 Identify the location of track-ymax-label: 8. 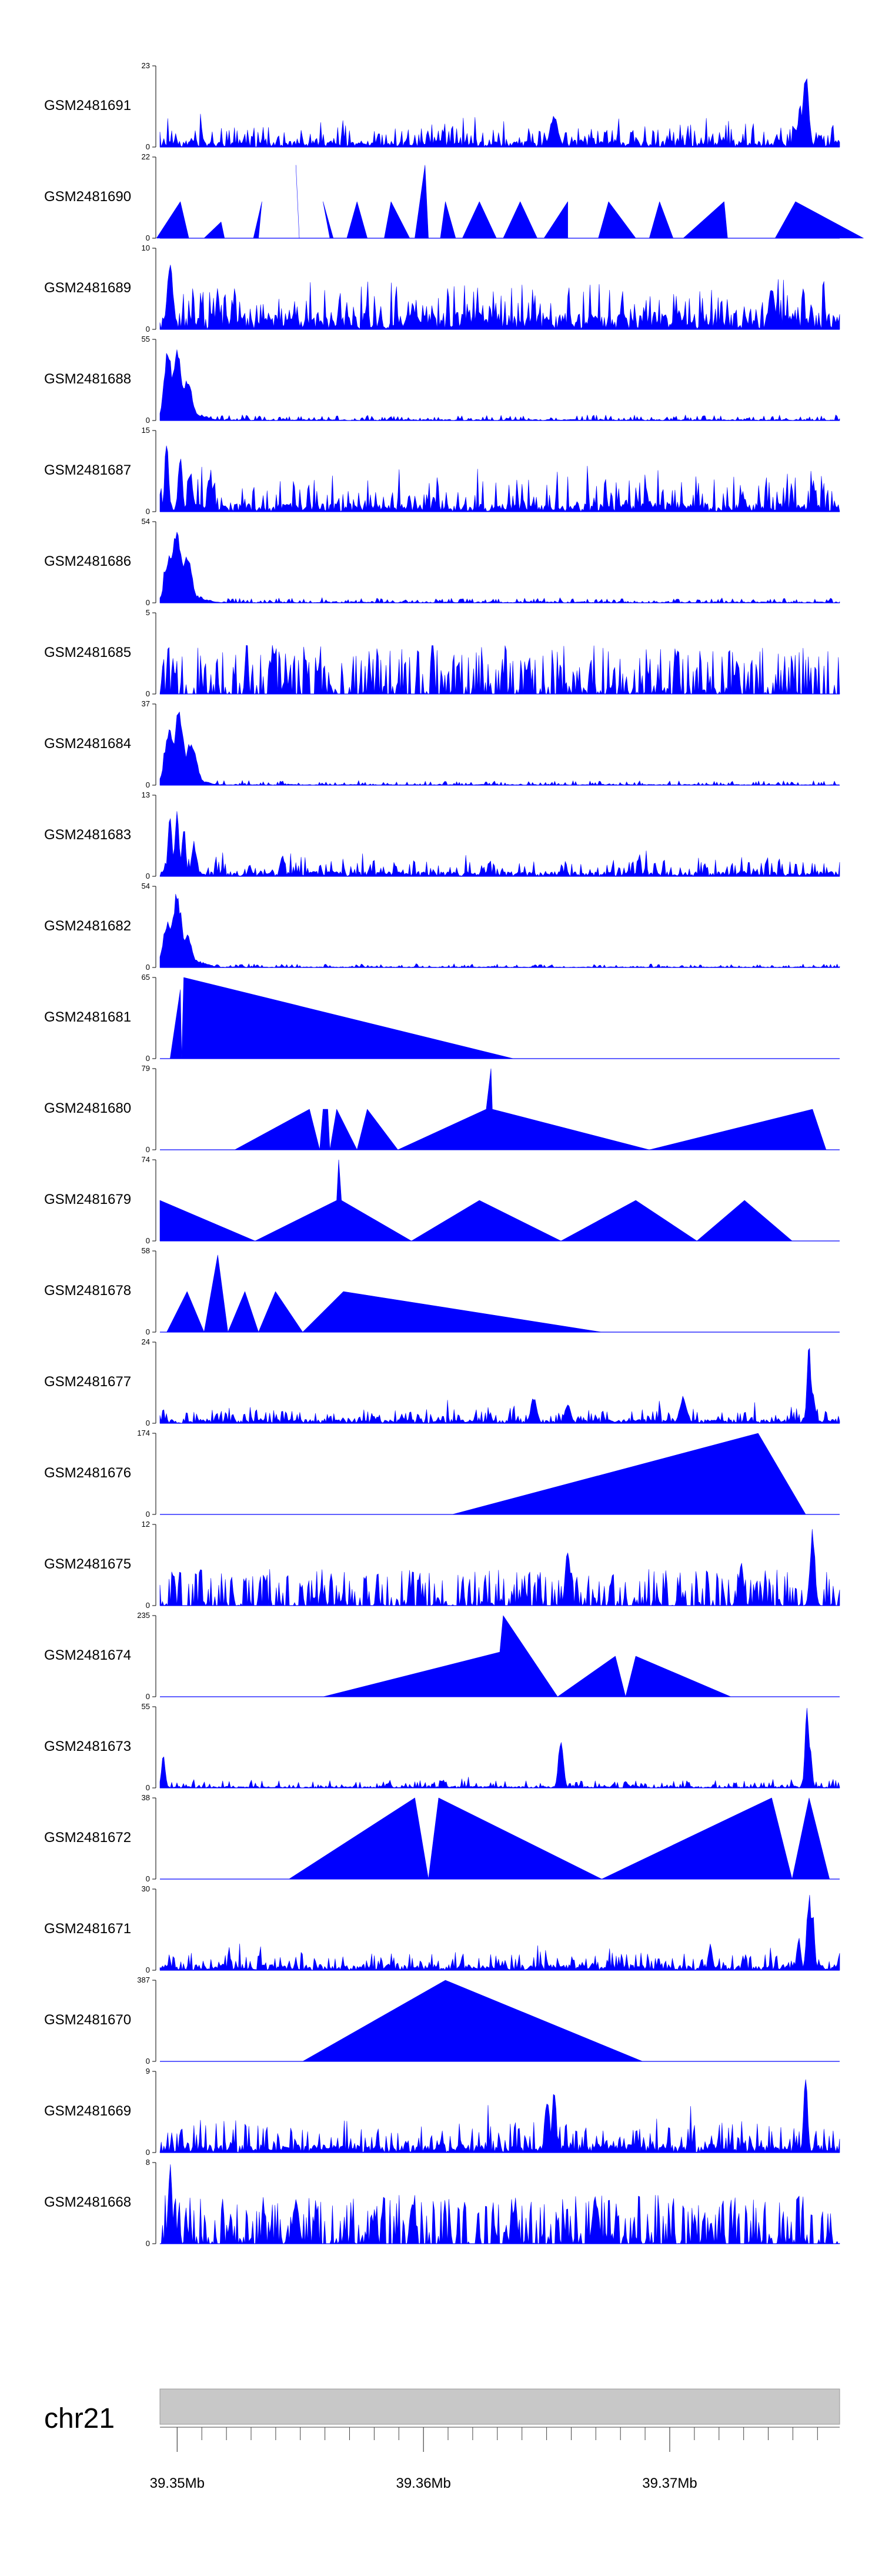
(148, 2162).